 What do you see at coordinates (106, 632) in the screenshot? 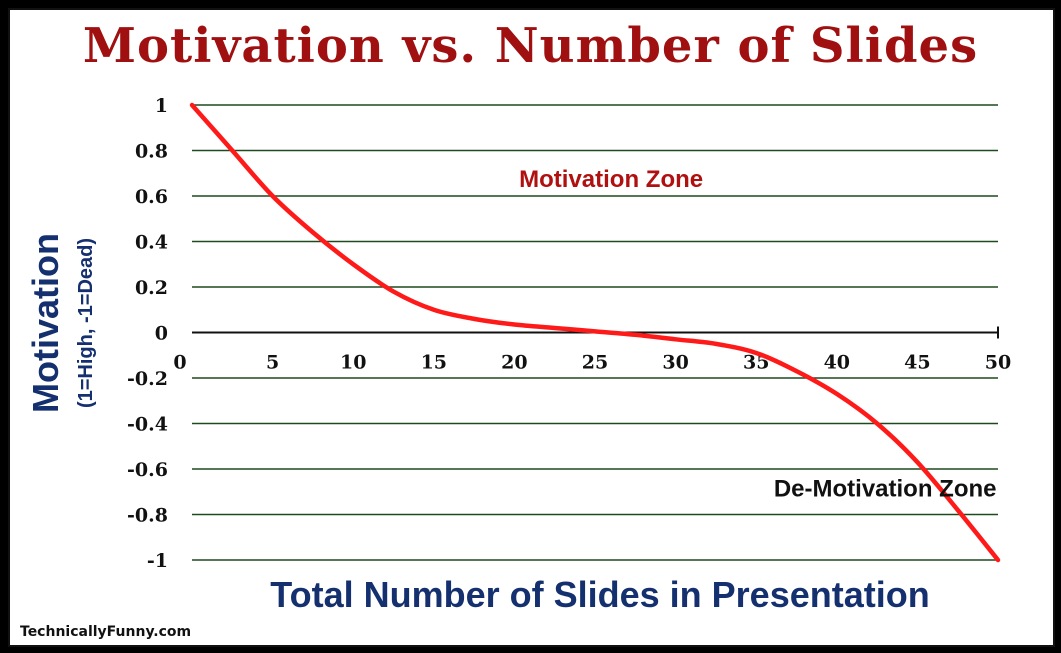
I see `watermark: TechnicallyFunny.com` at bounding box center [106, 632].